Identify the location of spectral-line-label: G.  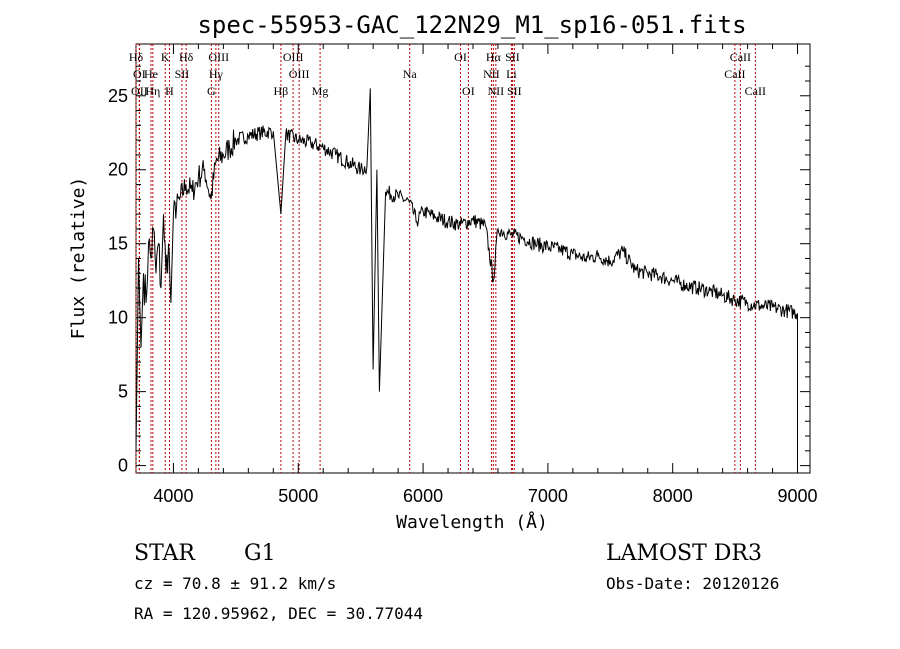
(211, 91).